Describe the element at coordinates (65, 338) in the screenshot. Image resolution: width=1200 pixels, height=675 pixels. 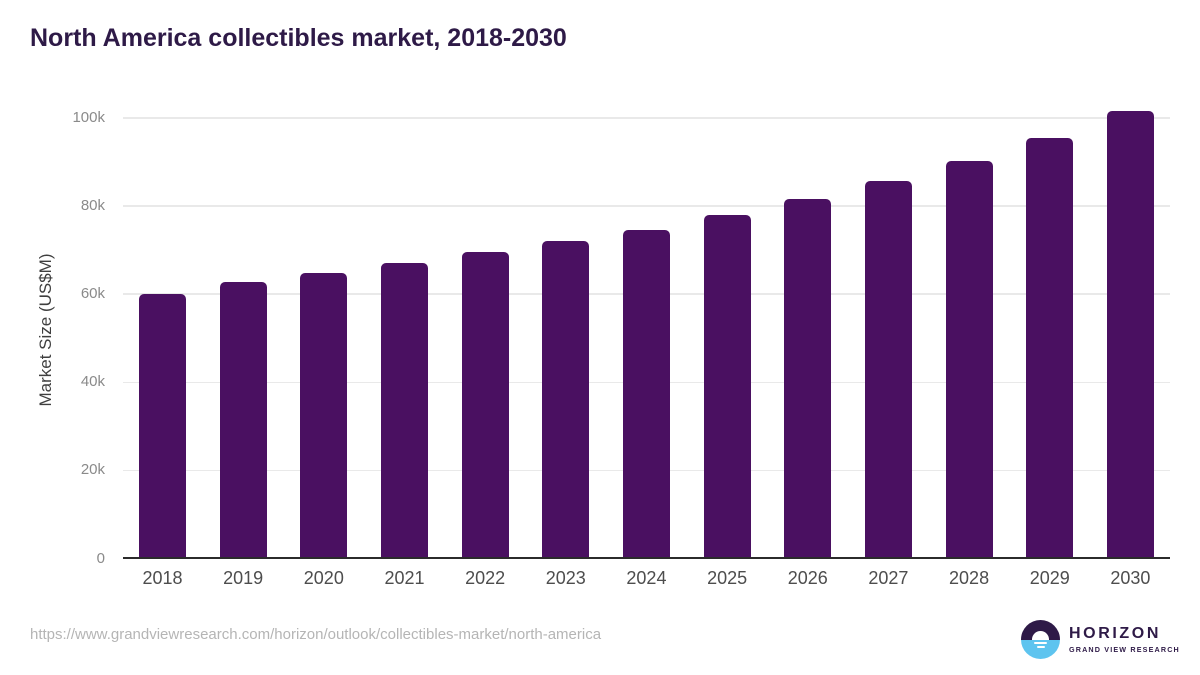
I see `y-axis-tick-labels: 0 20k 40k 60k 80k 100k` at that location.